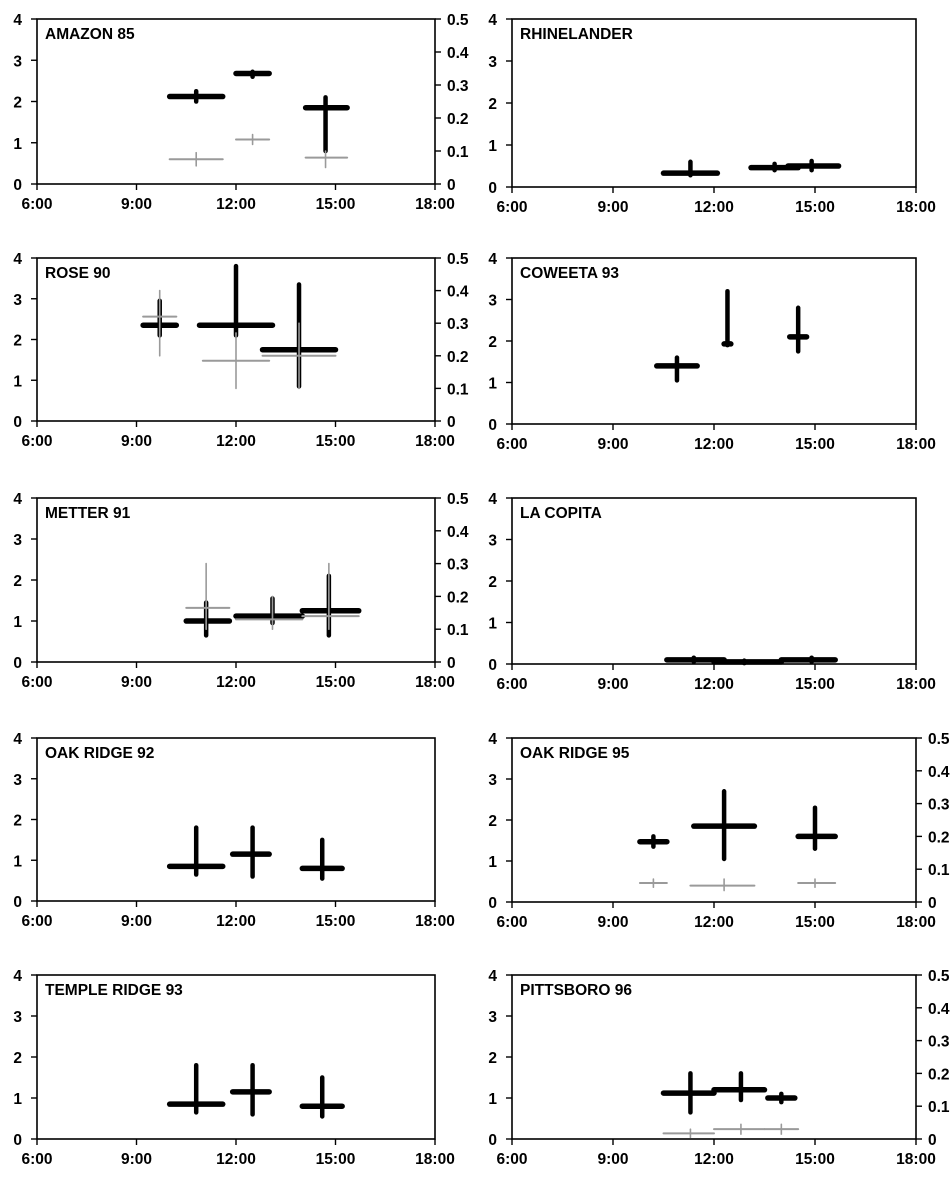 This screenshot has width=952, height=1186. I want to click on panel-title: LA COPITA, so click(561, 513).